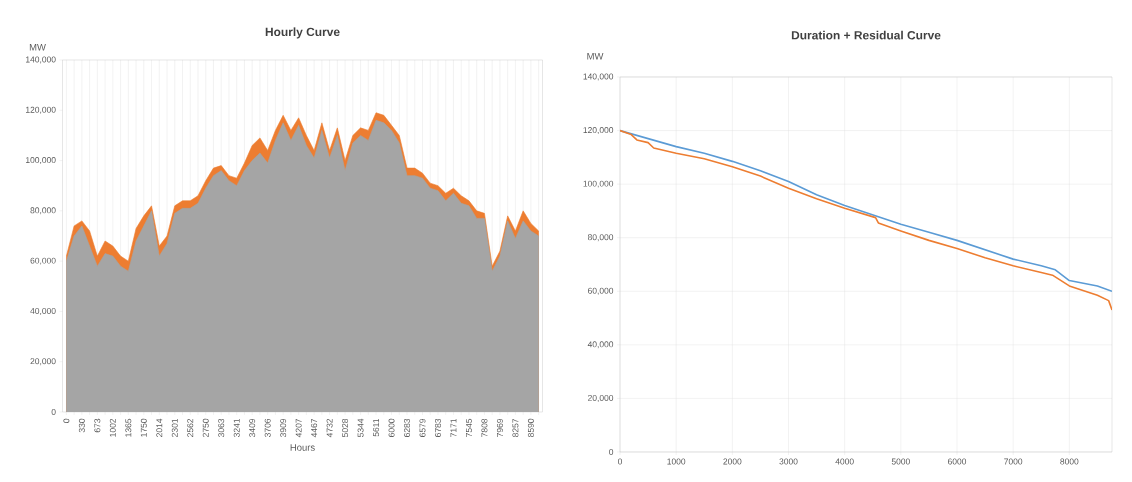 The width and height of the screenshot is (1132, 482). What do you see at coordinates (438, 427) in the screenshot?
I see `x-tick-label: 6783` at bounding box center [438, 427].